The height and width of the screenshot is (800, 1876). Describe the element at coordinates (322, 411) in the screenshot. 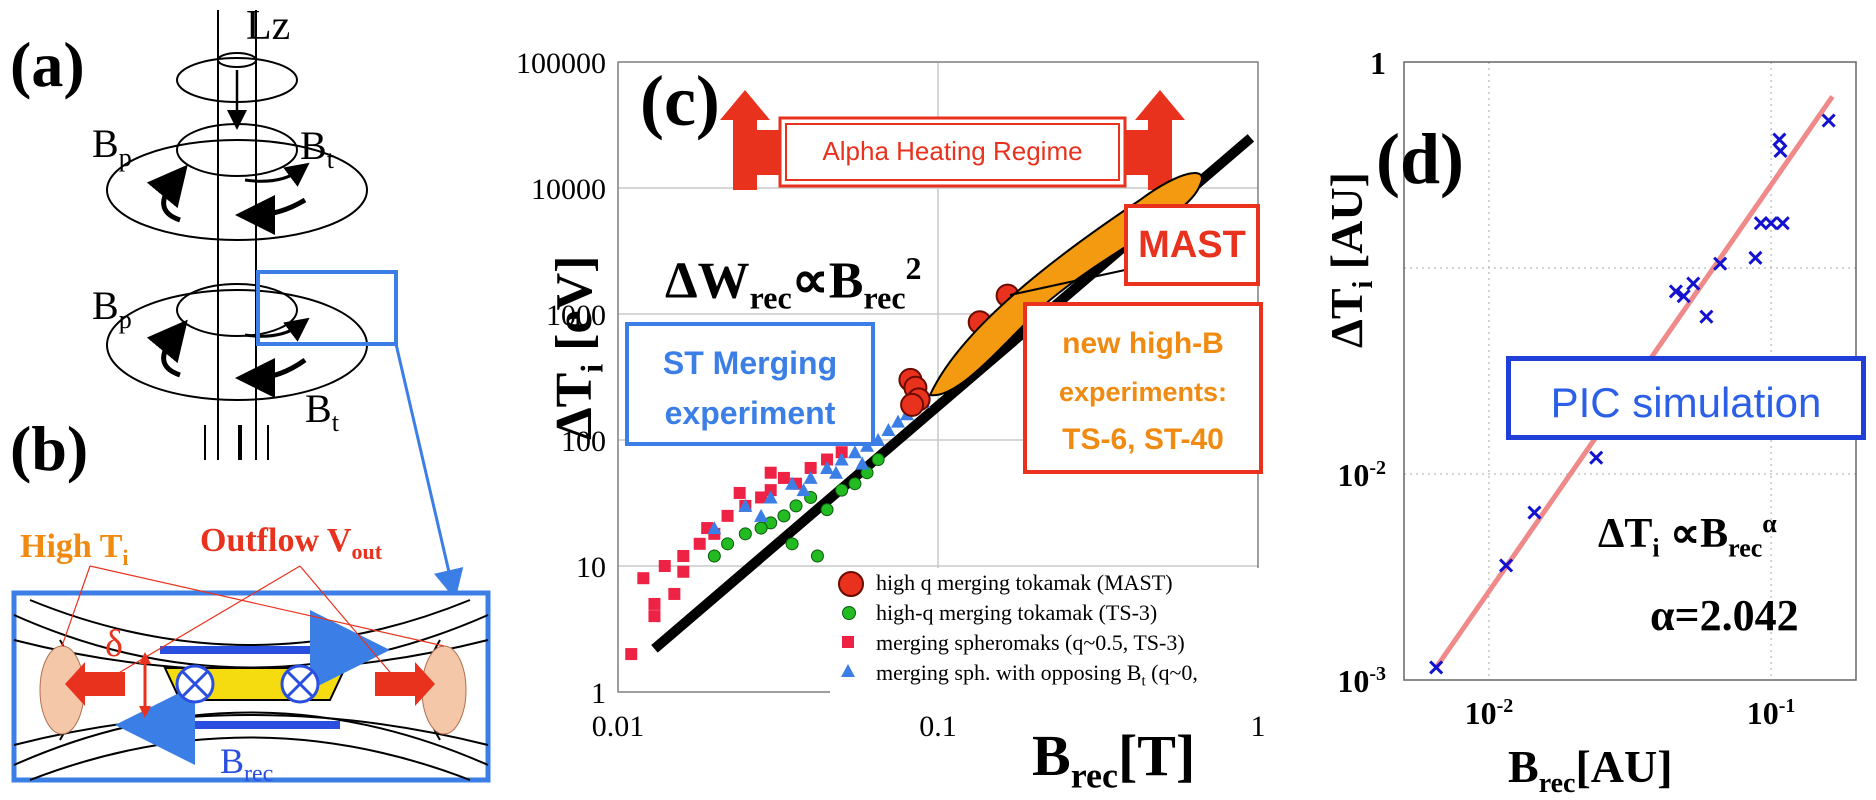

I see `bt-bottom-label: Bt` at that location.